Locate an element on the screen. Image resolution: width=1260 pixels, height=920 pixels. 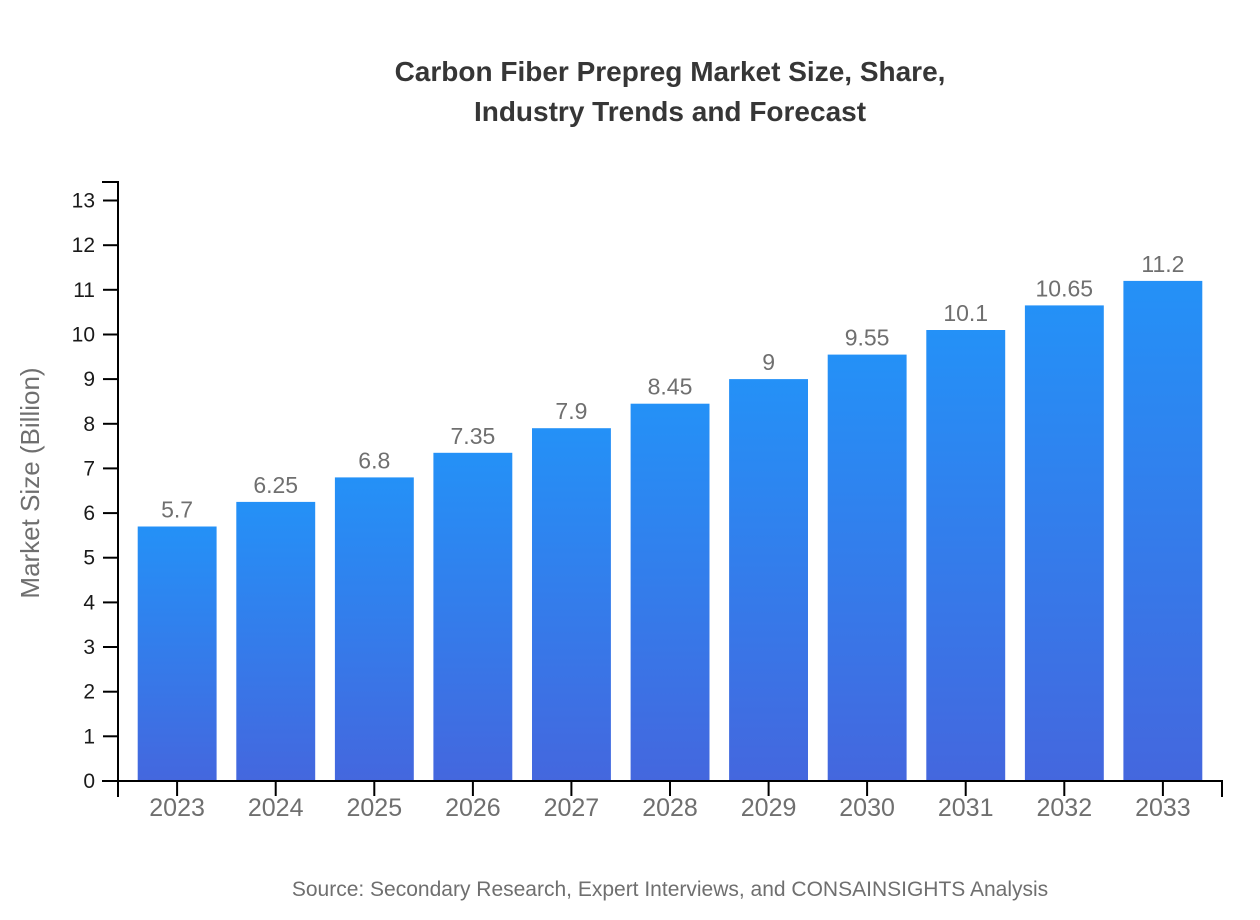
y-tick-label: 7 is located at coordinates (89, 468).